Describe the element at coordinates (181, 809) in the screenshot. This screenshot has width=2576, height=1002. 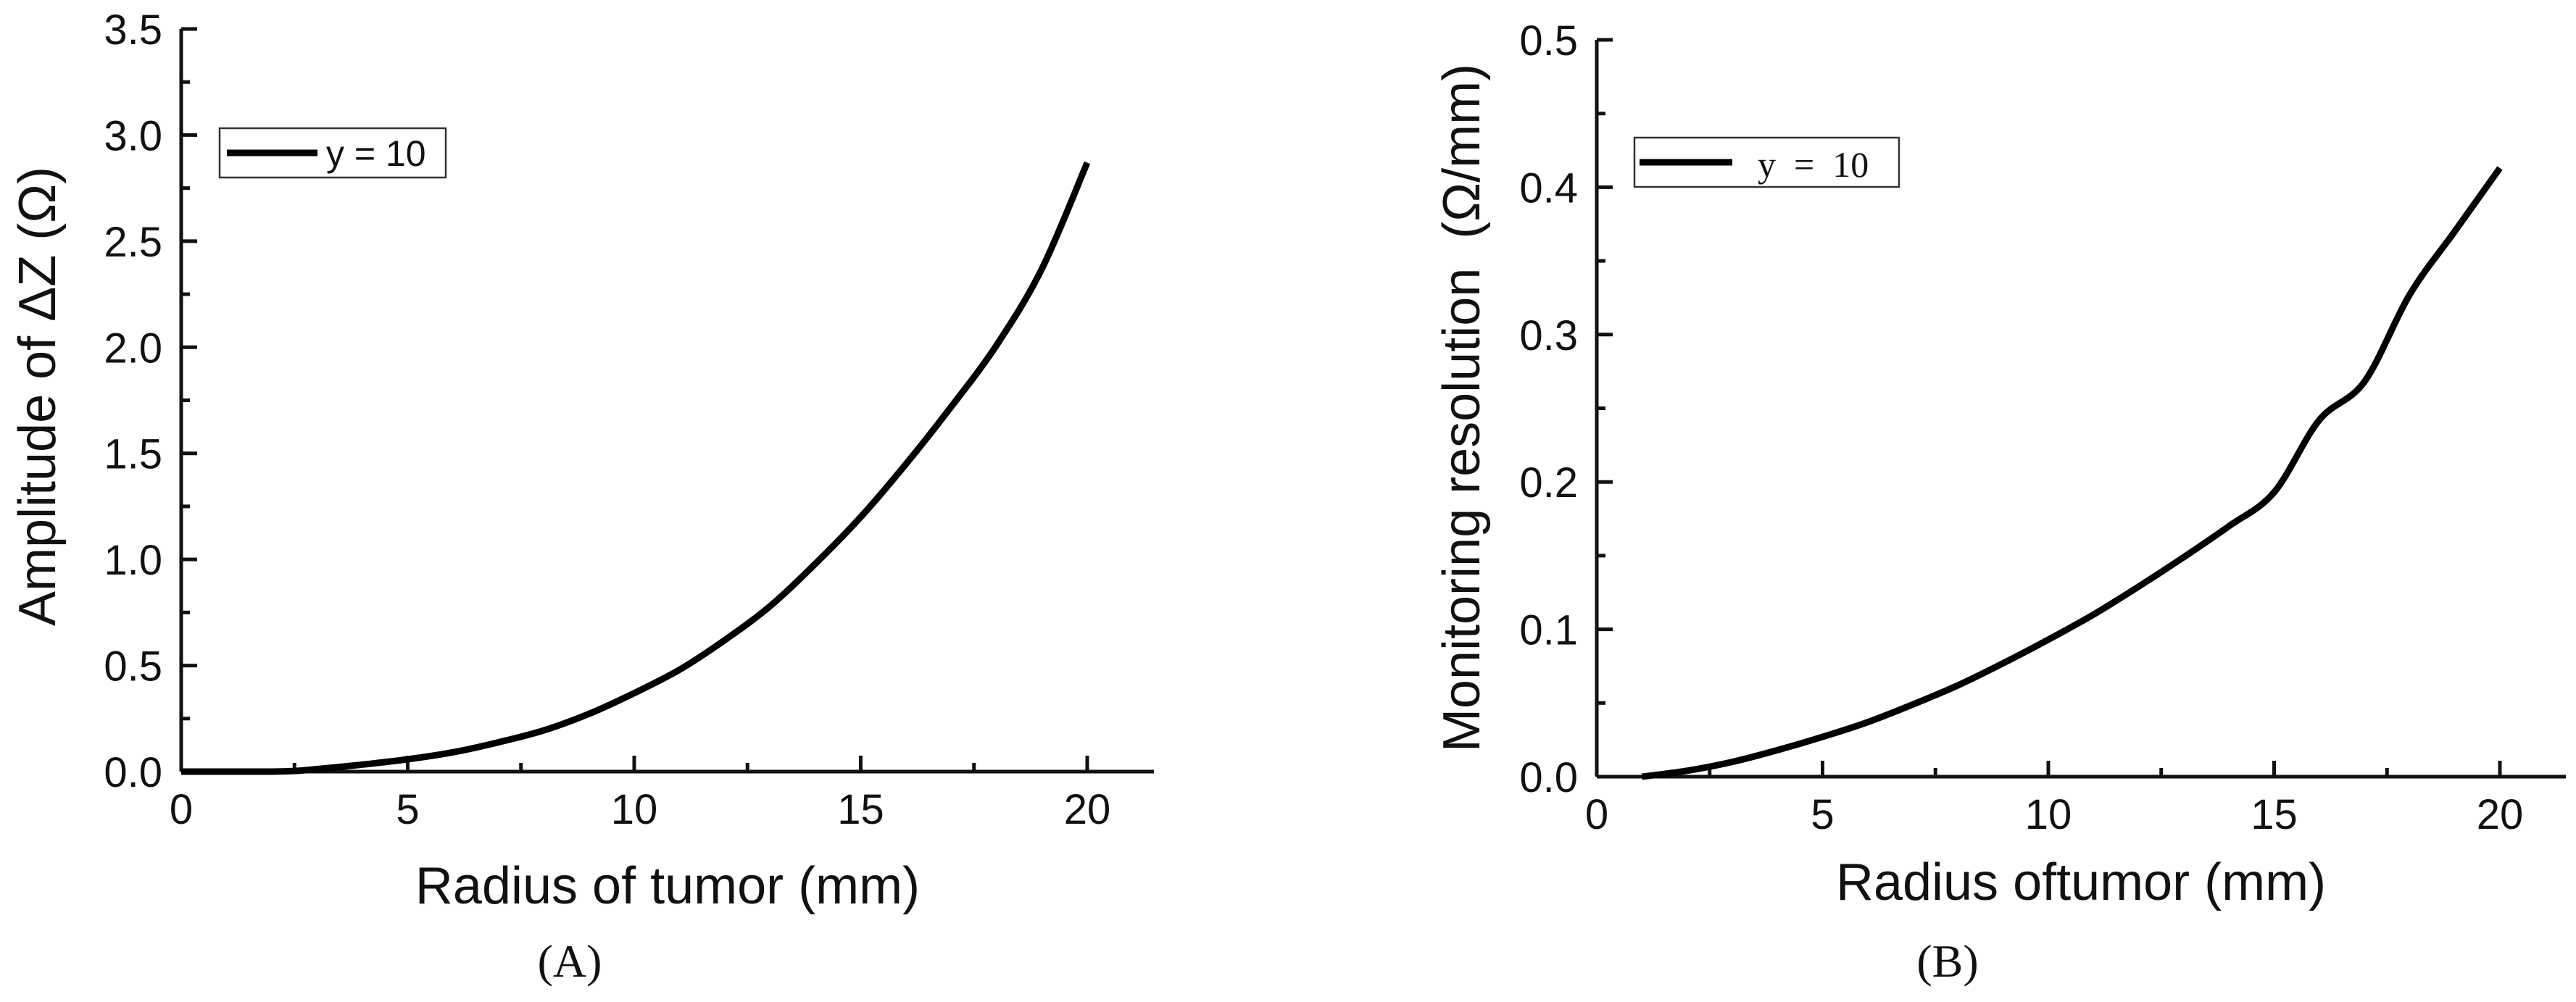
I see `panel-a-x-tick-label: 0` at that location.